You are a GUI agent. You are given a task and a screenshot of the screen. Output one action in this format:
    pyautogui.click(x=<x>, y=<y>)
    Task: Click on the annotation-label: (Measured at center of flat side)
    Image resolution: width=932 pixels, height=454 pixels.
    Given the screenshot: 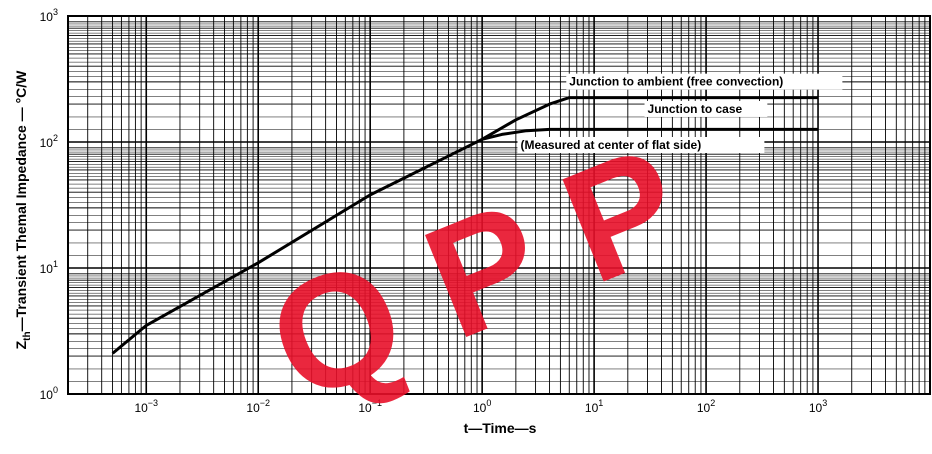 What is the action you would take?
    pyautogui.click(x=610, y=145)
    